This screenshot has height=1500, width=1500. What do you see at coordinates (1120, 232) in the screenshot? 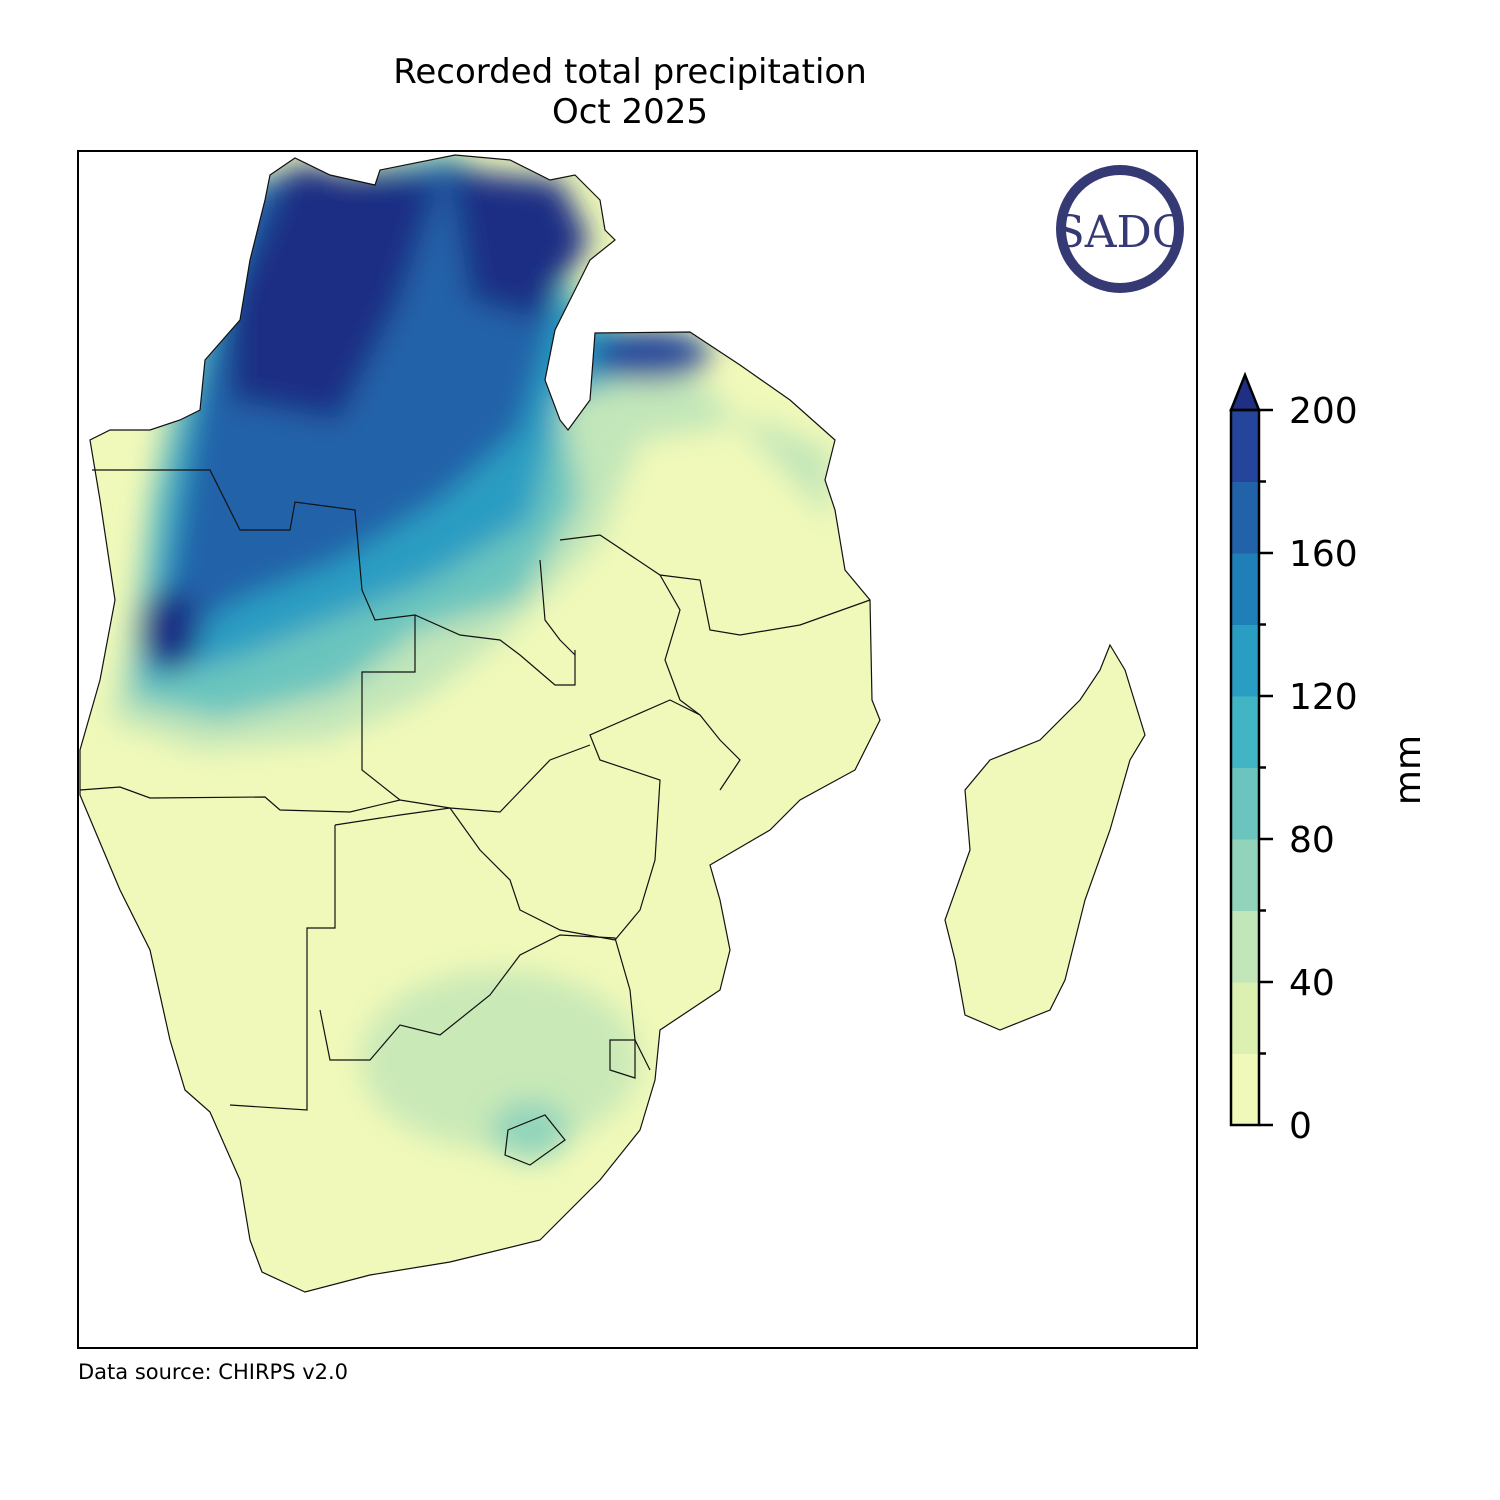
I see `sadc-logo-monogram: SADC` at bounding box center [1120, 232].